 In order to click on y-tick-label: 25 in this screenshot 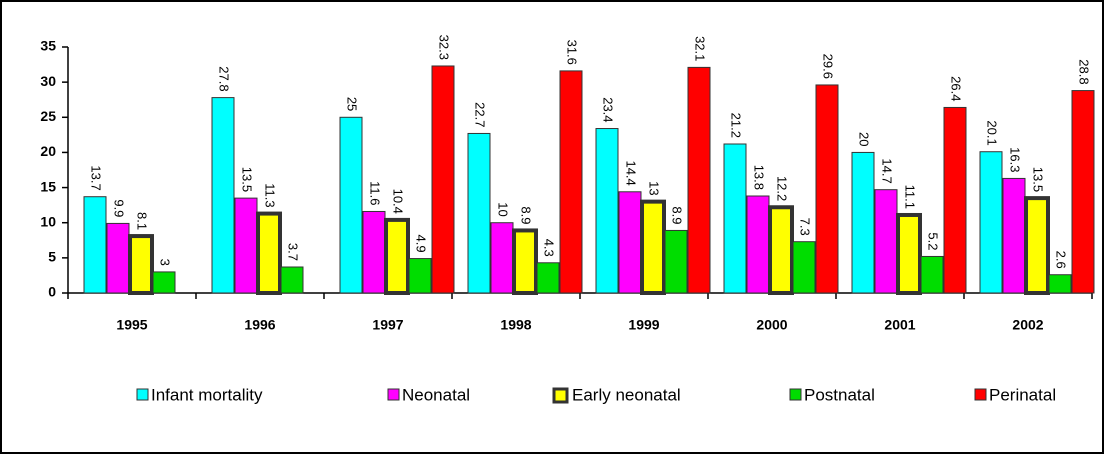, I will do `click(48, 116)`.